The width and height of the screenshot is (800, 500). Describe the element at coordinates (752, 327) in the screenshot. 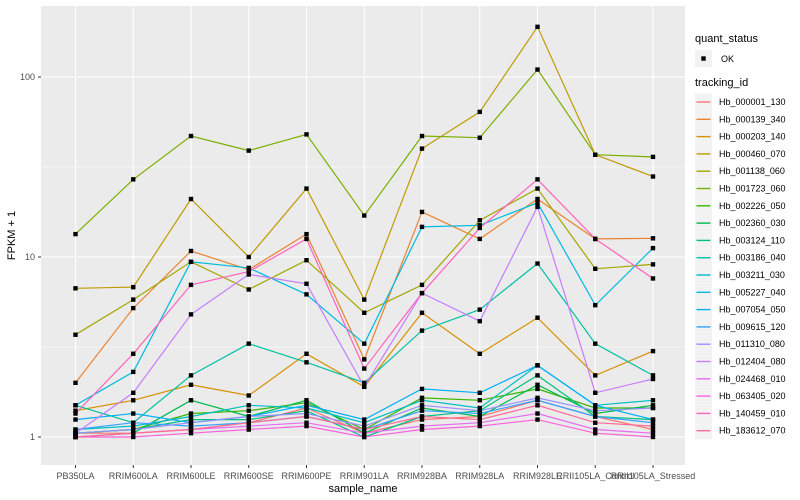

I see `legend-series-label: Hb_009615_120` at that location.